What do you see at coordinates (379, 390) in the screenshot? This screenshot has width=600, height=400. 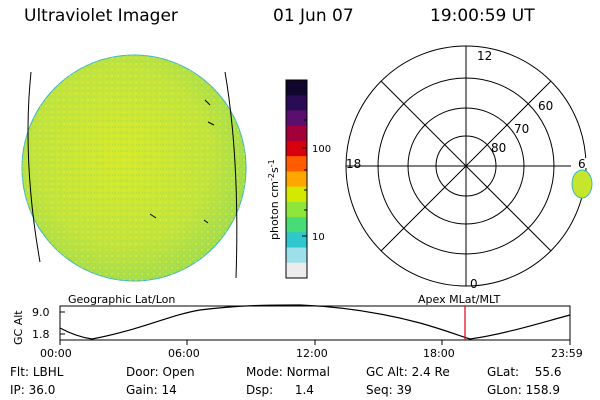 I see `status-seq-label: Seq:` at bounding box center [379, 390].